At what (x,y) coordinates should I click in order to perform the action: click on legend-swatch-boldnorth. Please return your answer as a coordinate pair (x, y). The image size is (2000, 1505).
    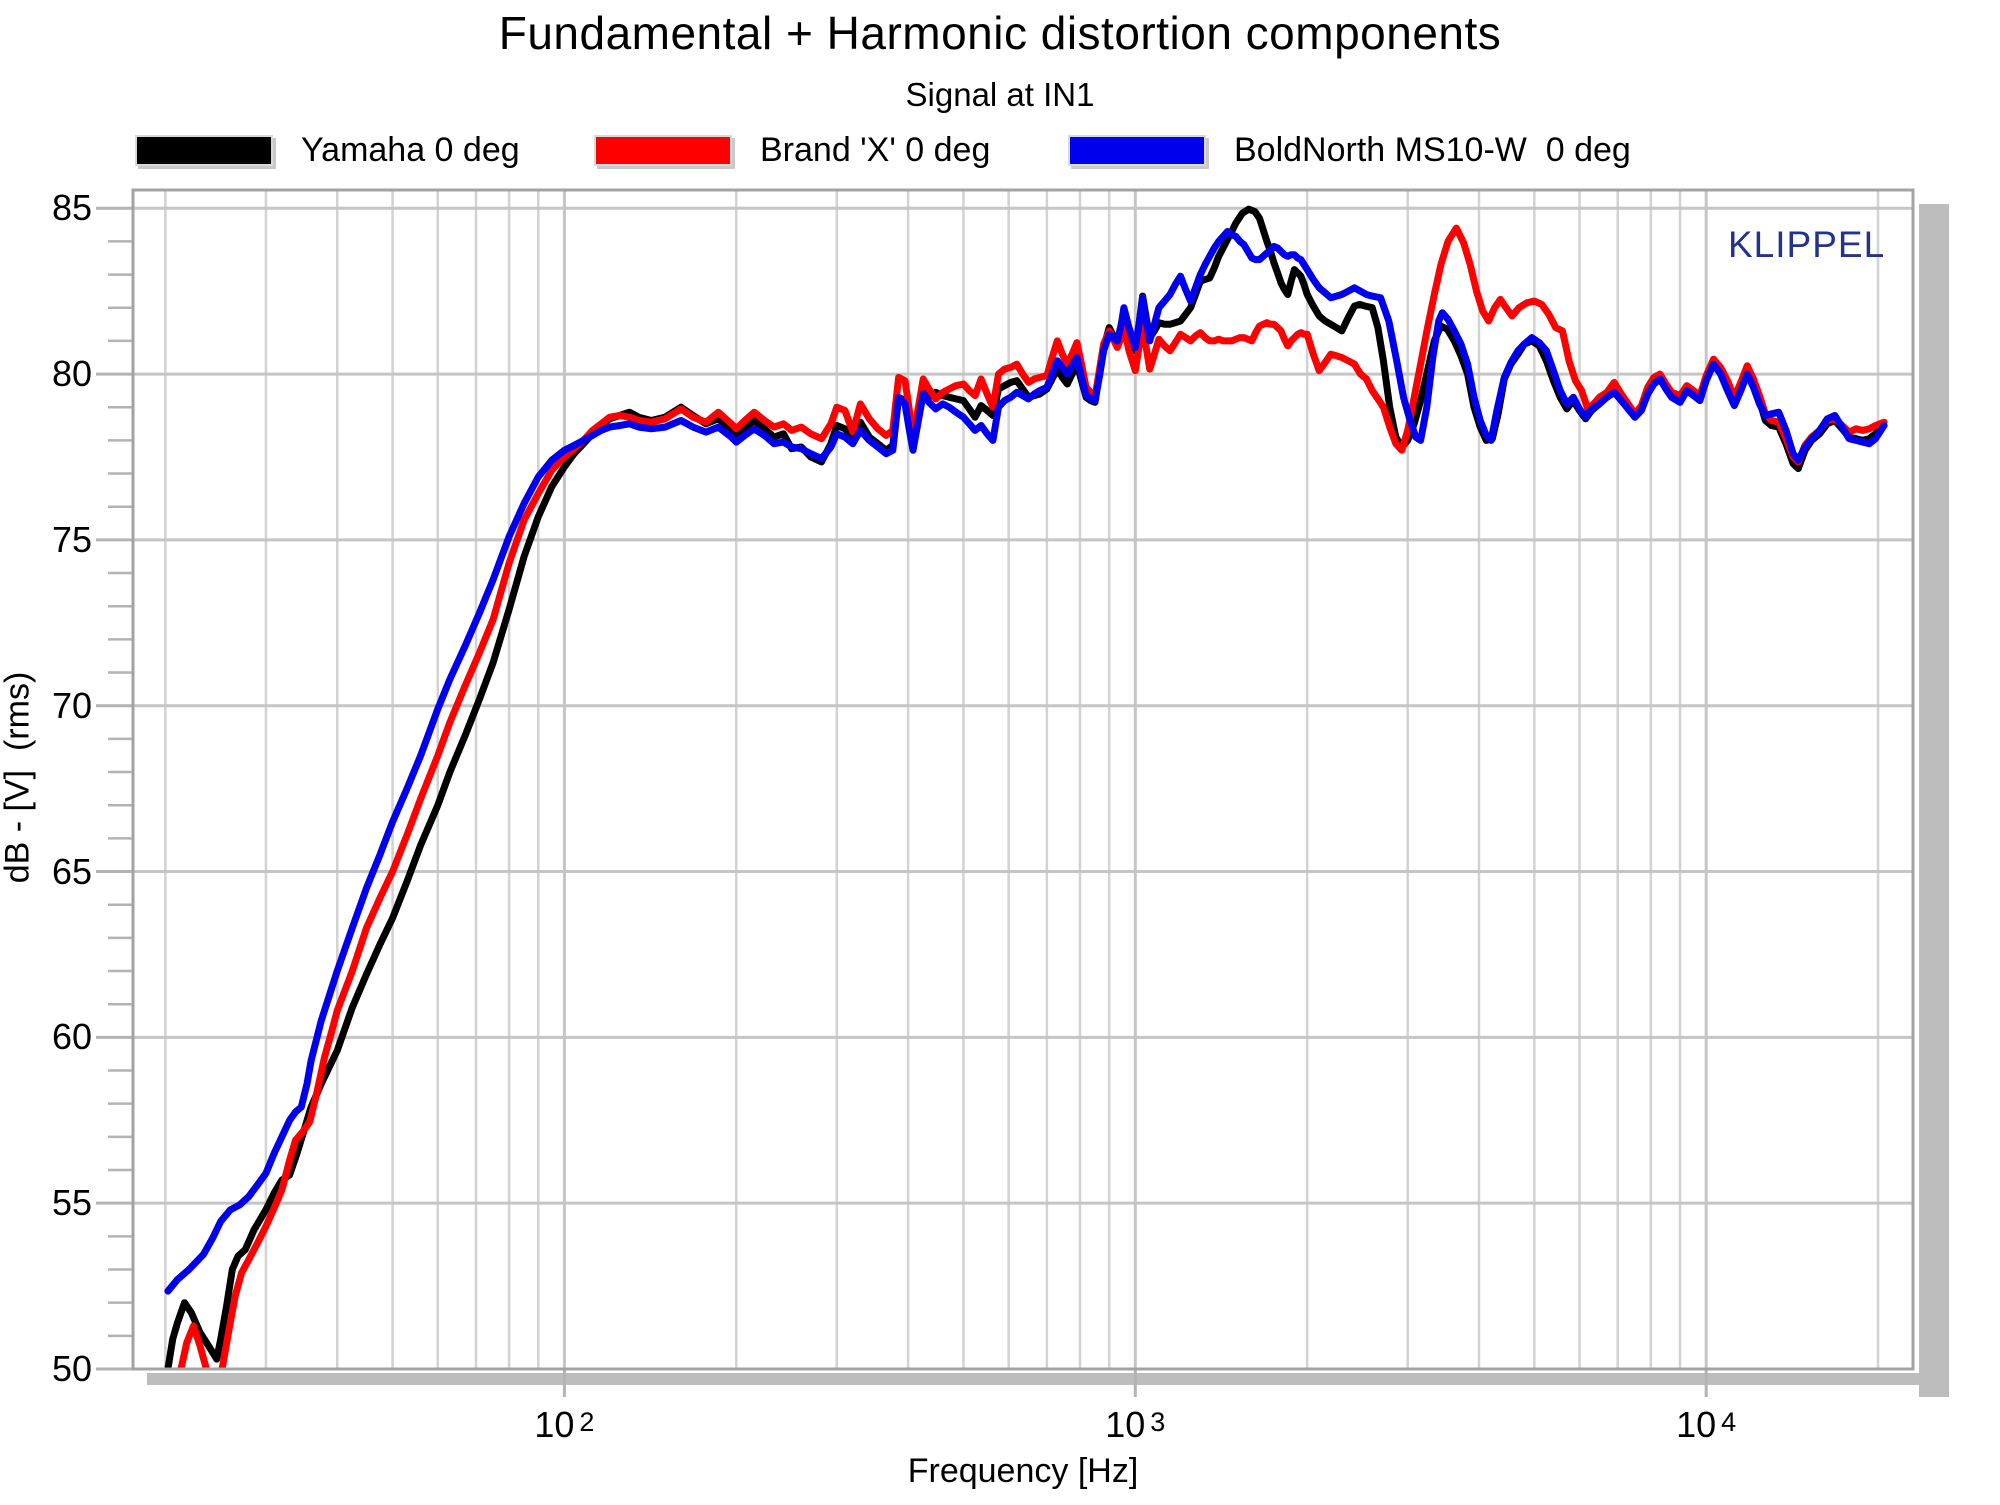
    Looking at the image, I should click on (1137, 150).